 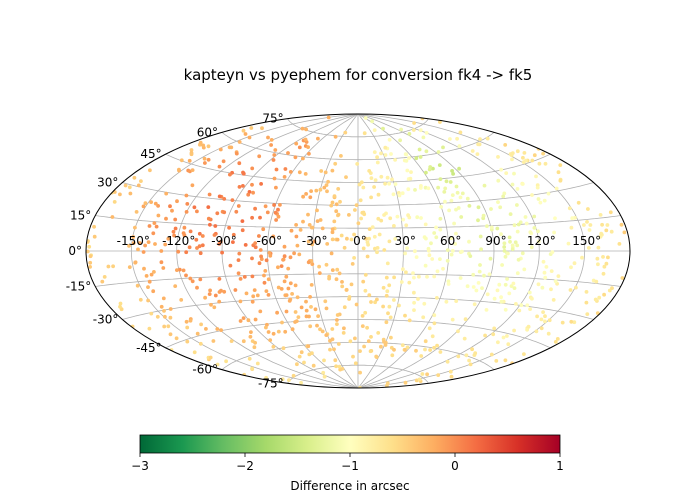 What do you see at coordinates (178, 241) in the screenshot?
I see `longitude-tick-label: -120°` at bounding box center [178, 241].